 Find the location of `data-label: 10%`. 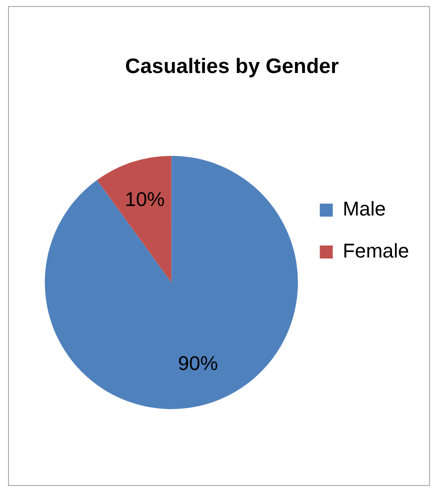

data-label: 10% is located at coordinates (144, 200).